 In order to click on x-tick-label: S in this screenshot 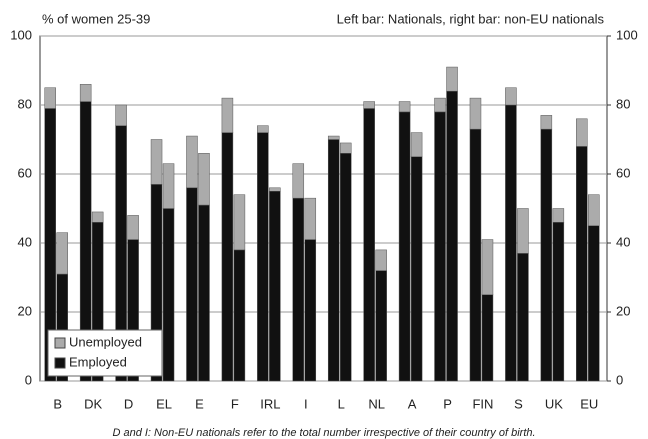, I will do `click(518, 403)`.